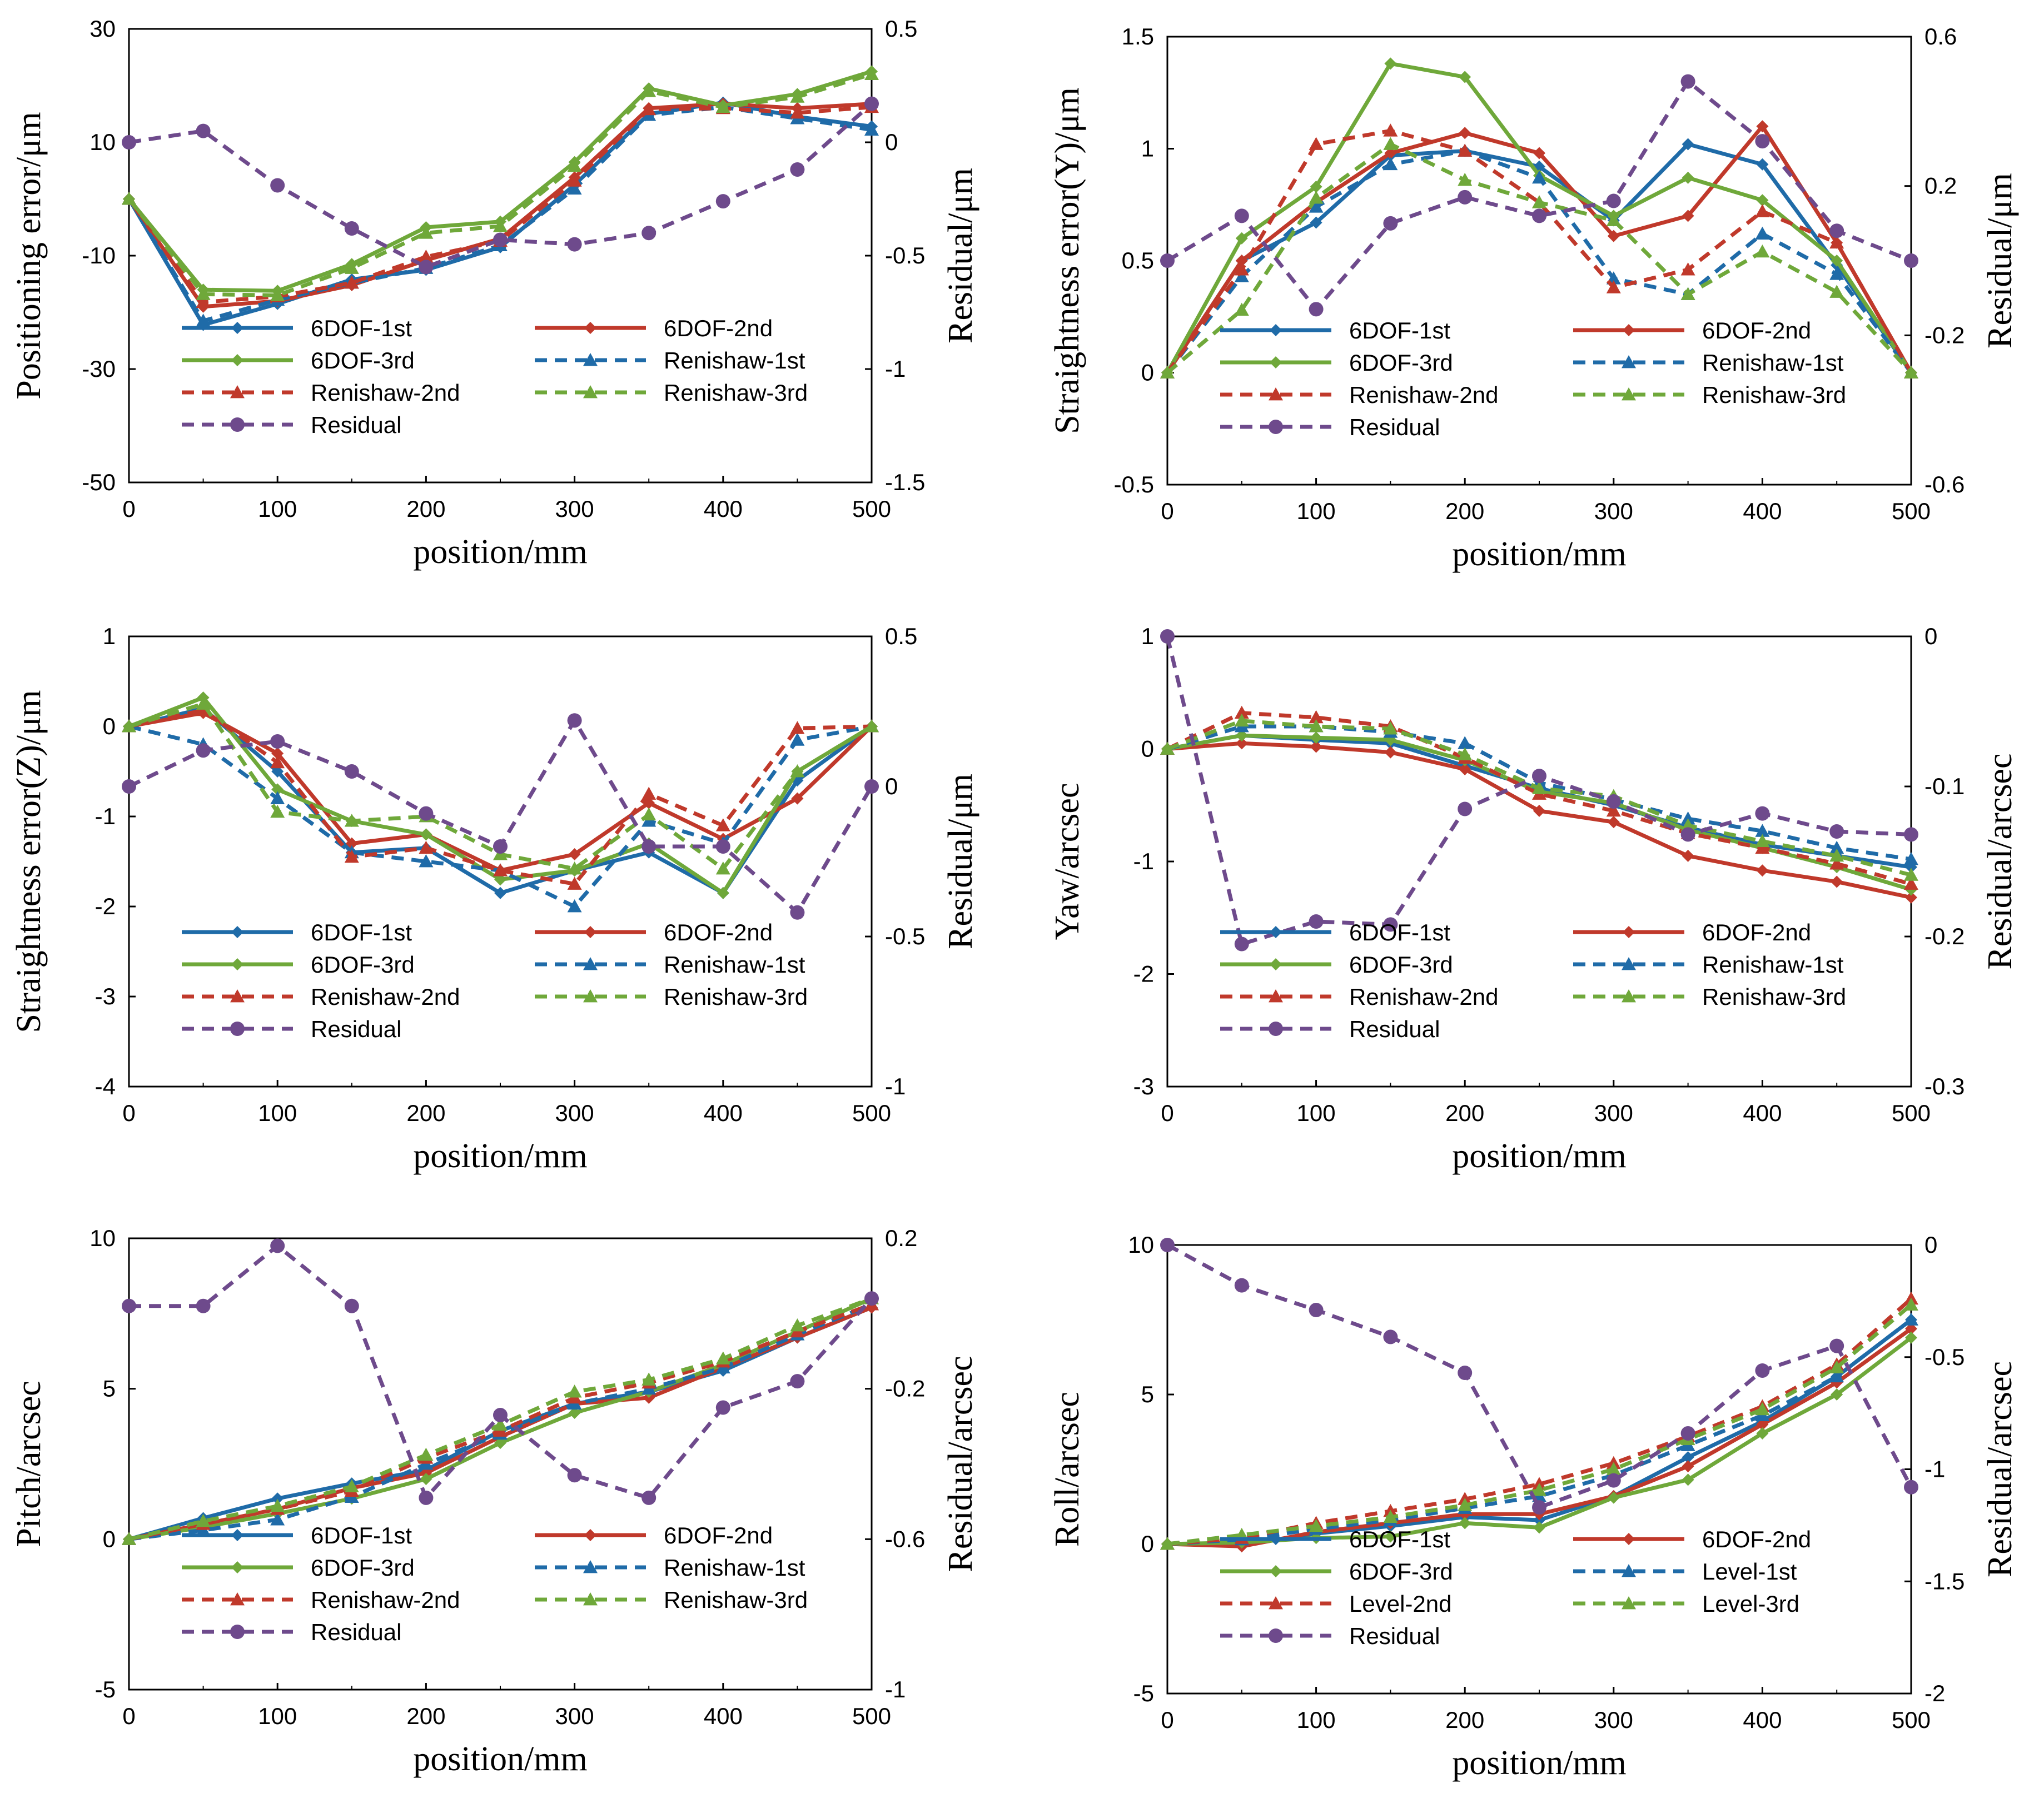 The image size is (2044, 1803). I want to click on legend-item: Level-2nd, so click(1336, 1604).